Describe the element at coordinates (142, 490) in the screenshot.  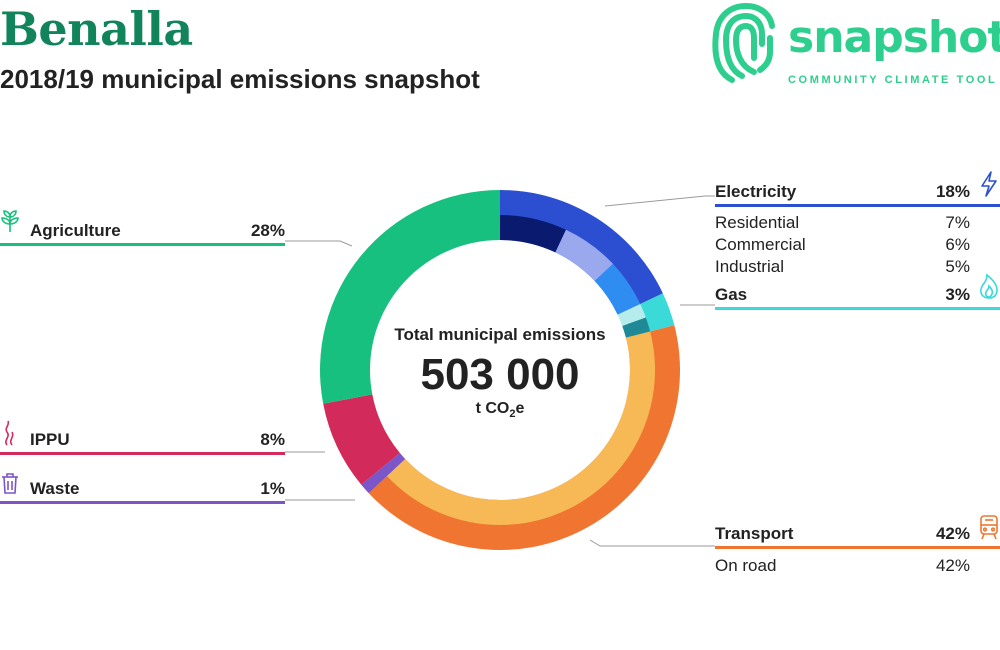
I see `legend-waste: Waste 1%` at that location.